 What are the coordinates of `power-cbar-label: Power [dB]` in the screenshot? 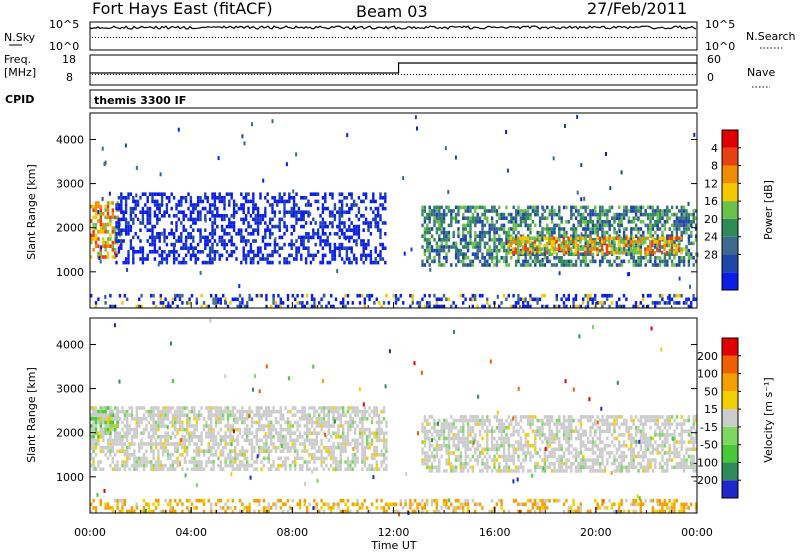 It's located at (768, 210).